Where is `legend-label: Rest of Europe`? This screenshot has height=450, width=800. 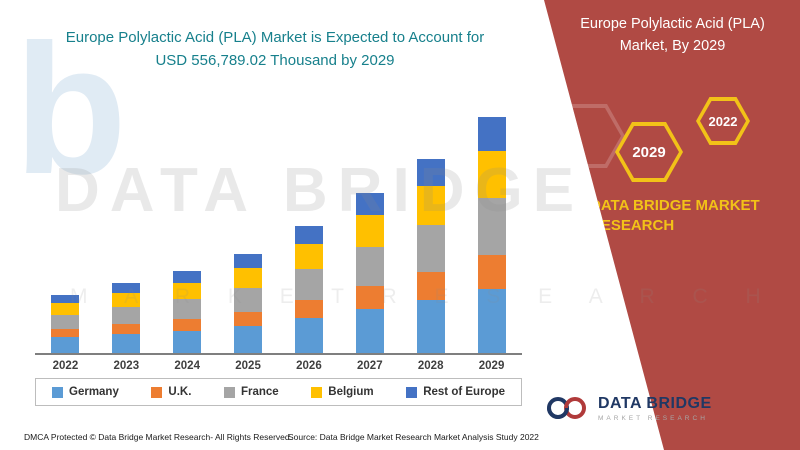 legend-label: Rest of Europe is located at coordinates (464, 392).